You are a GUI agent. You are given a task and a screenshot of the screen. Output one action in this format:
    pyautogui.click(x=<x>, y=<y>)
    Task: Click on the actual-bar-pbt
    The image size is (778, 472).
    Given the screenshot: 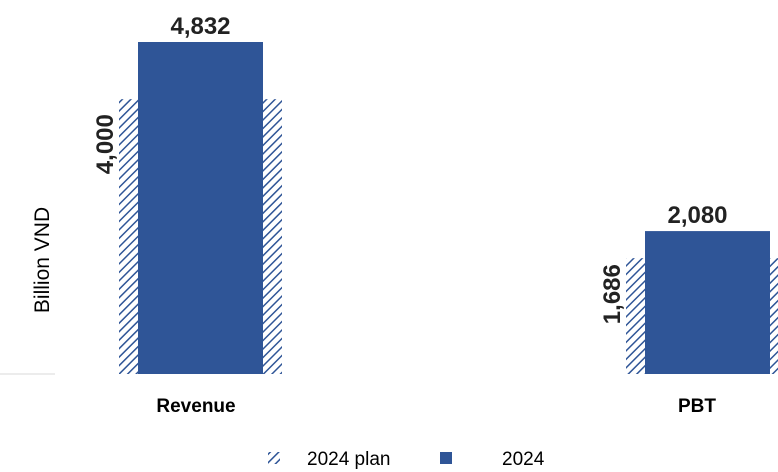 What is the action you would take?
    pyautogui.click(x=707, y=302)
    